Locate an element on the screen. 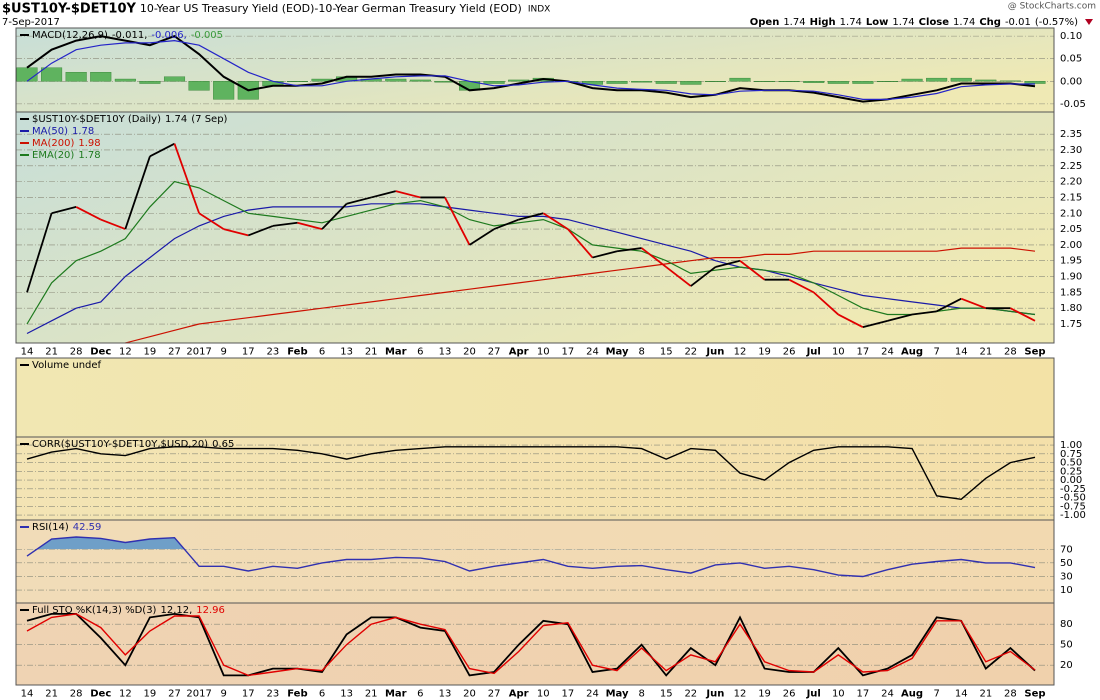 This screenshot has width=1100, height=700. y-tick-label: 20 is located at coordinates (1066, 665).